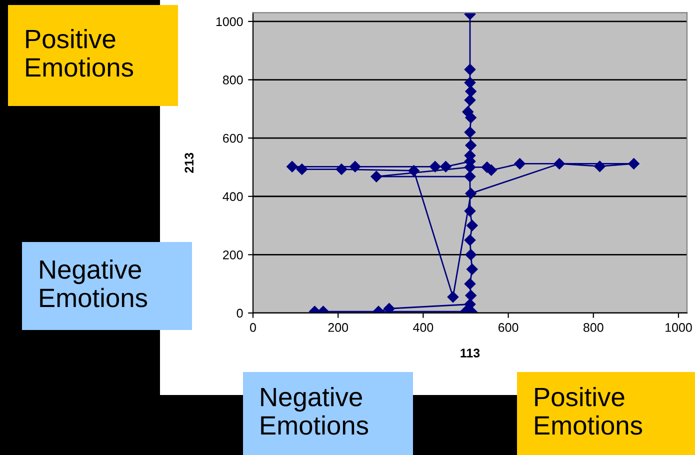 The height and width of the screenshot is (455, 695). Describe the element at coordinates (189, 162) in the screenshot. I see `y-axis-title: 213` at that location.